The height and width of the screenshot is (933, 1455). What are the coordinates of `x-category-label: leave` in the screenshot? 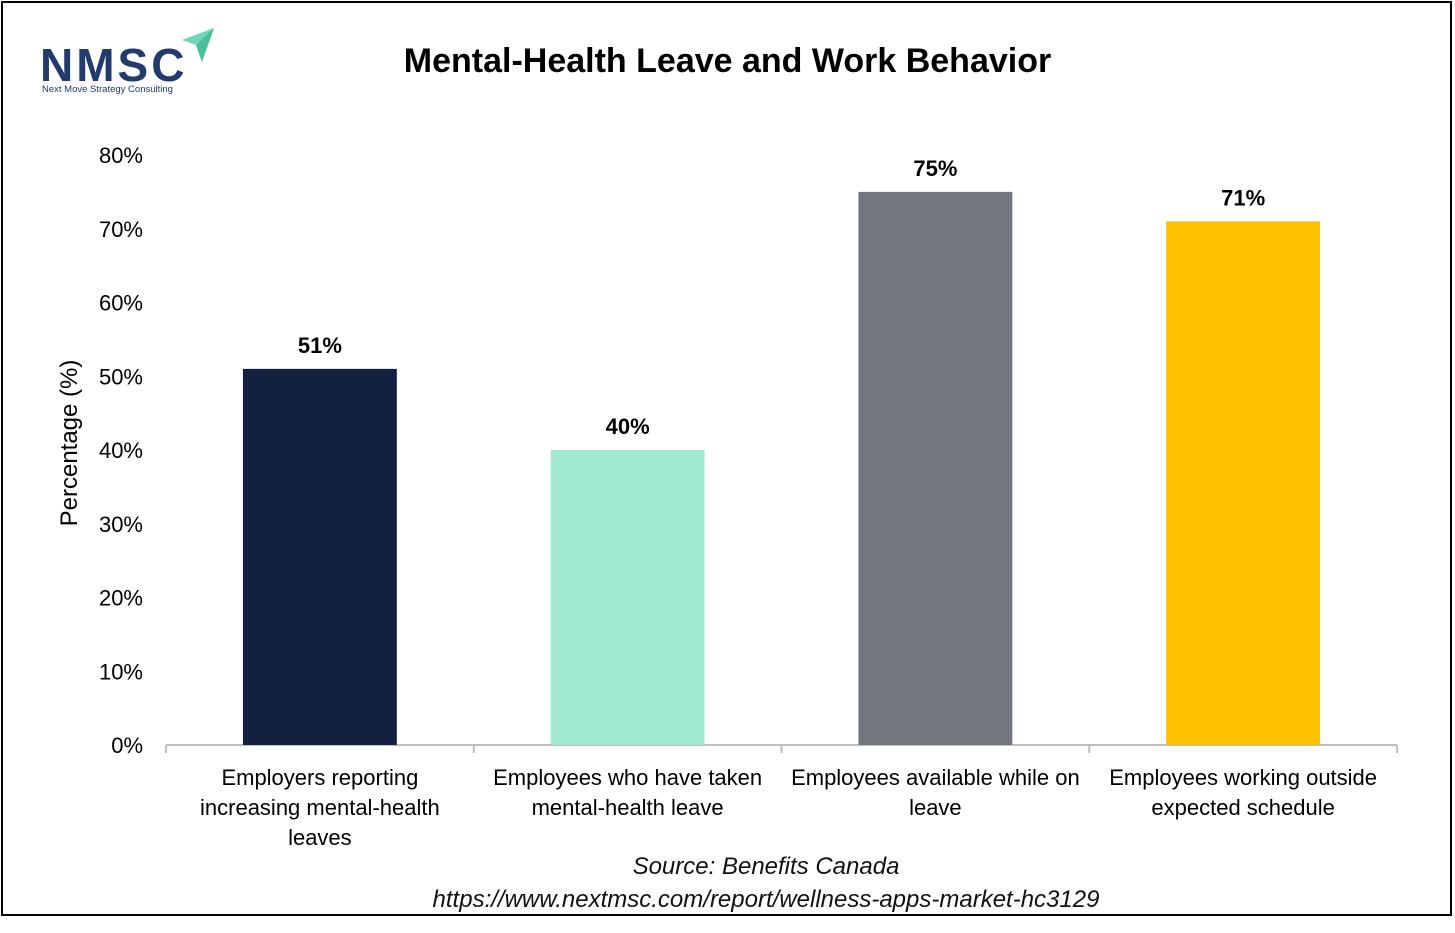 It's located at (935, 807).